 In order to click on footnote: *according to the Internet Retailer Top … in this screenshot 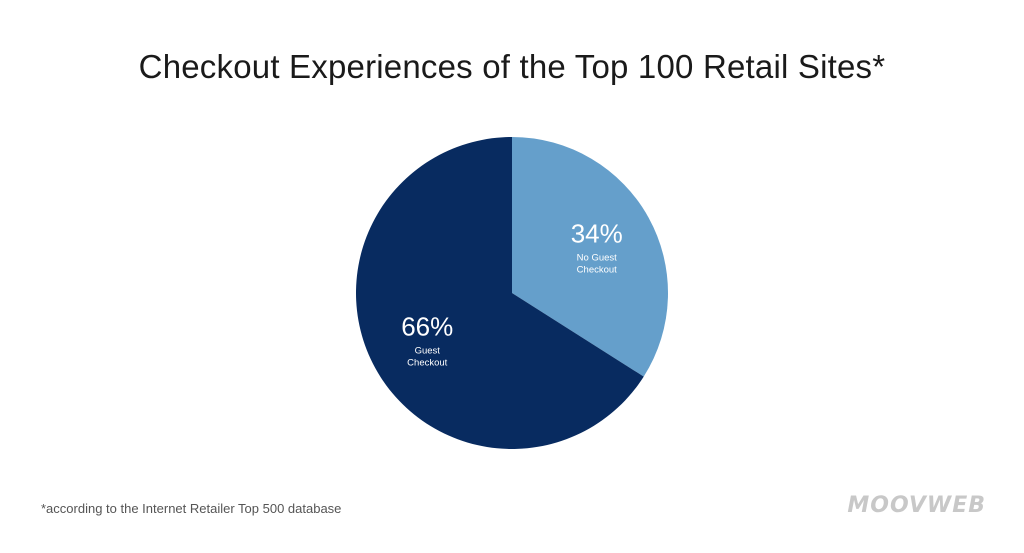, I will do `click(191, 508)`.